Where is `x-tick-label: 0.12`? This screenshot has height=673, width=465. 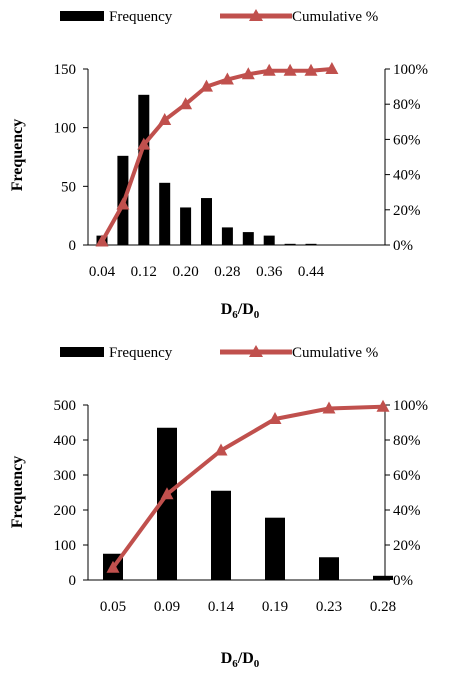
x-tick-label: 0.12 is located at coordinates (144, 272).